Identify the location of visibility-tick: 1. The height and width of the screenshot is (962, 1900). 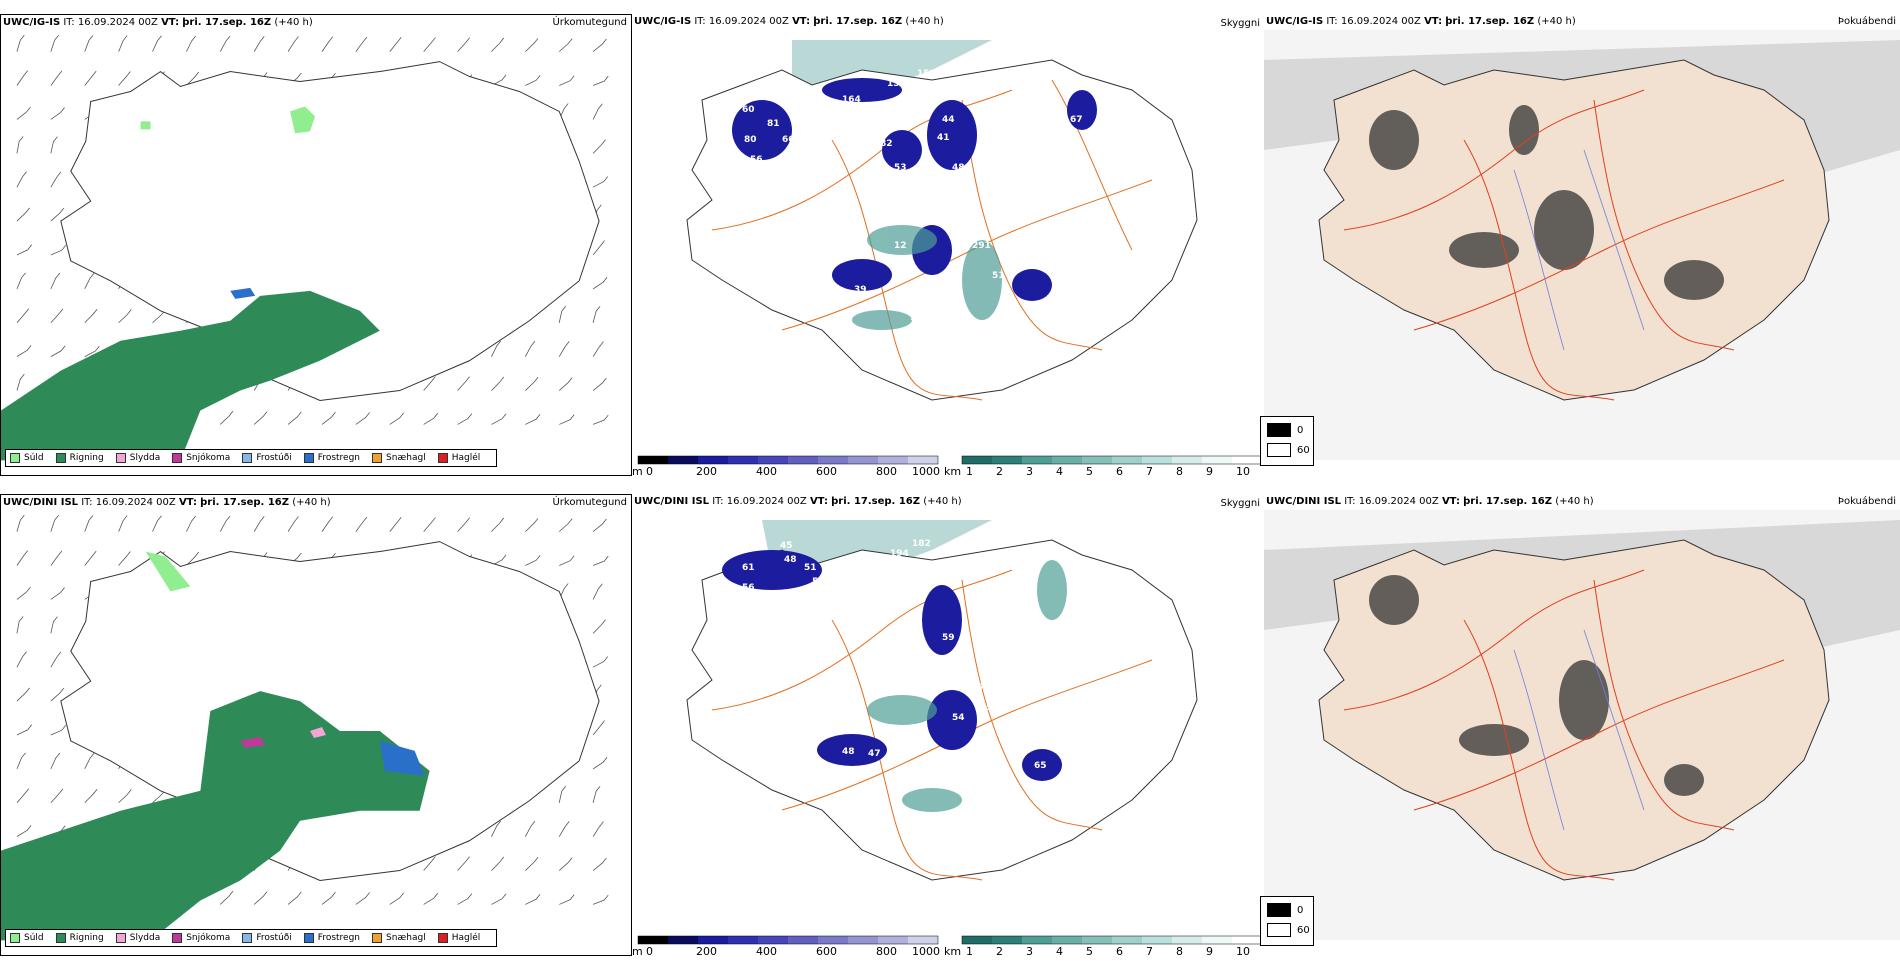
(969, 951).